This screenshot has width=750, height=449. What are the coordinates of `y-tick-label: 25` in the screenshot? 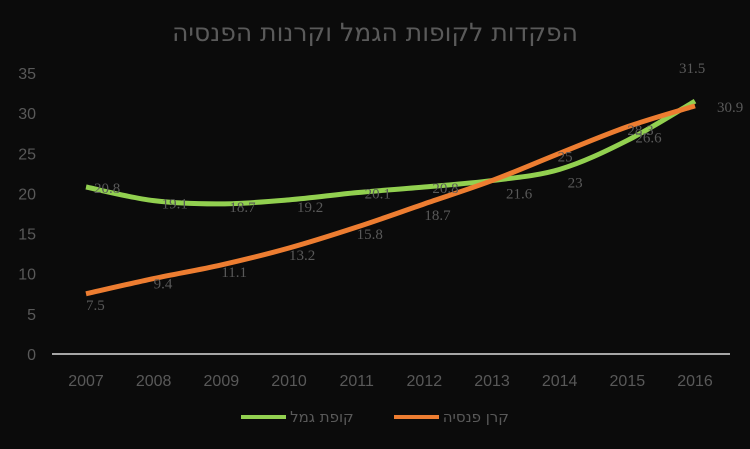 It's located at (27, 154).